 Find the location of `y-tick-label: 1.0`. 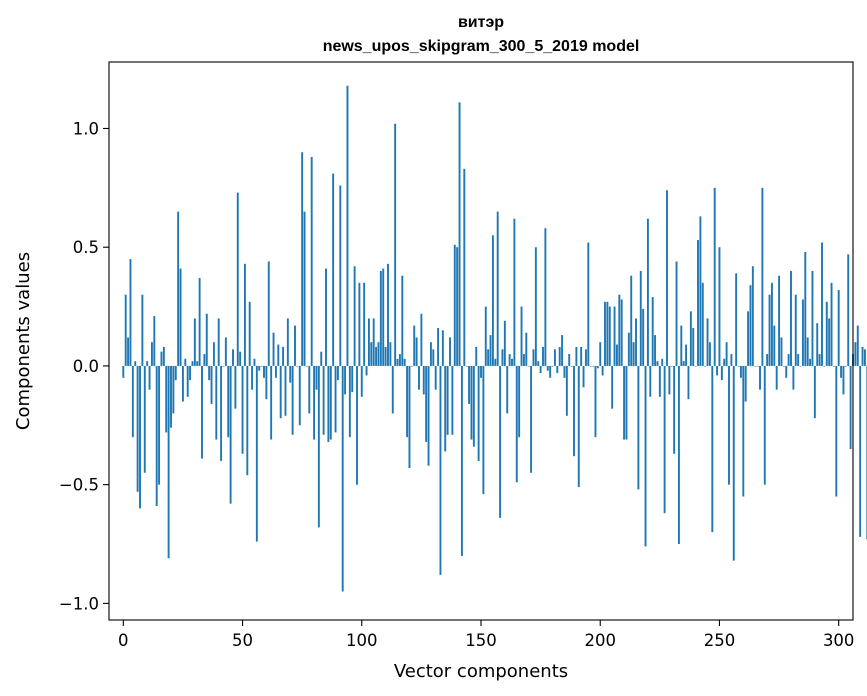

y-tick-label: 1.0 is located at coordinates (86, 128).